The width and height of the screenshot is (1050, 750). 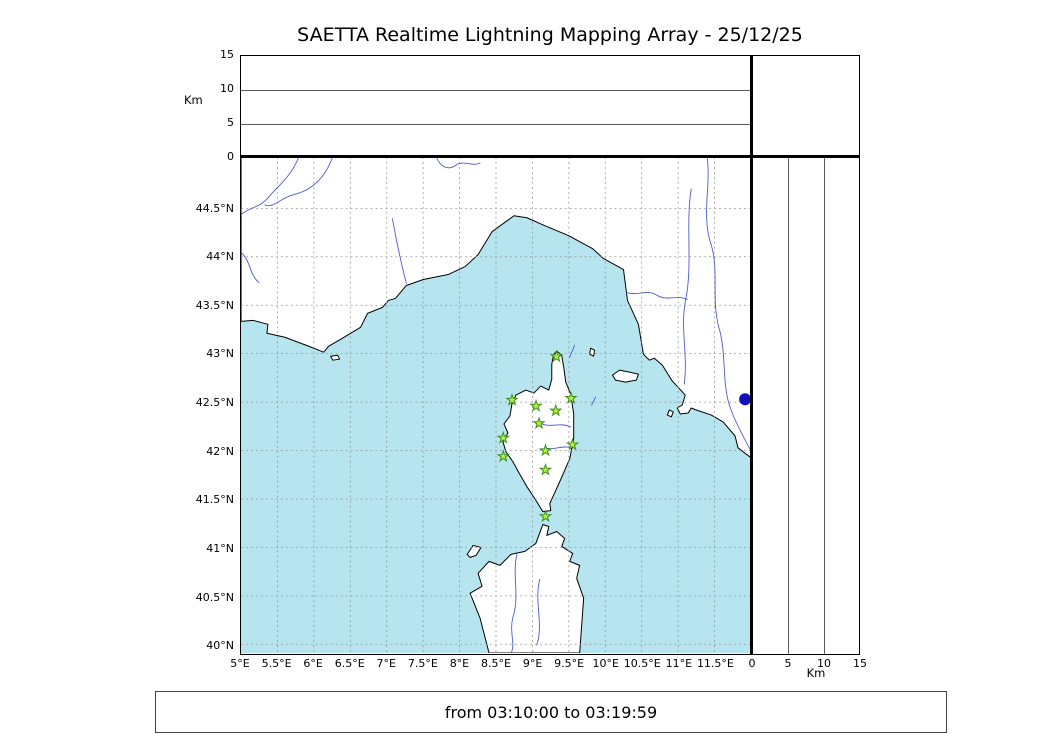 What do you see at coordinates (569, 663) in the screenshot?
I see `lon-tick-label: 9.5°E` at bounding box center [569, 663].